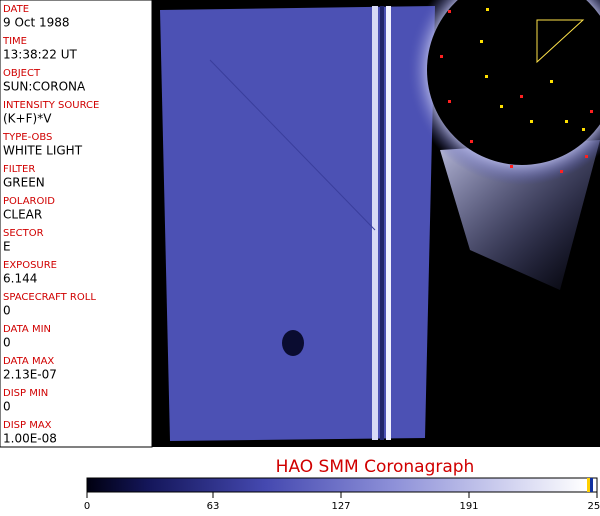 The width and height of the screenshot is (600, 516). Describe the element at coordinates (340, 506) in the screenshot. I see `colorbar-tick-label: 127` at that location.